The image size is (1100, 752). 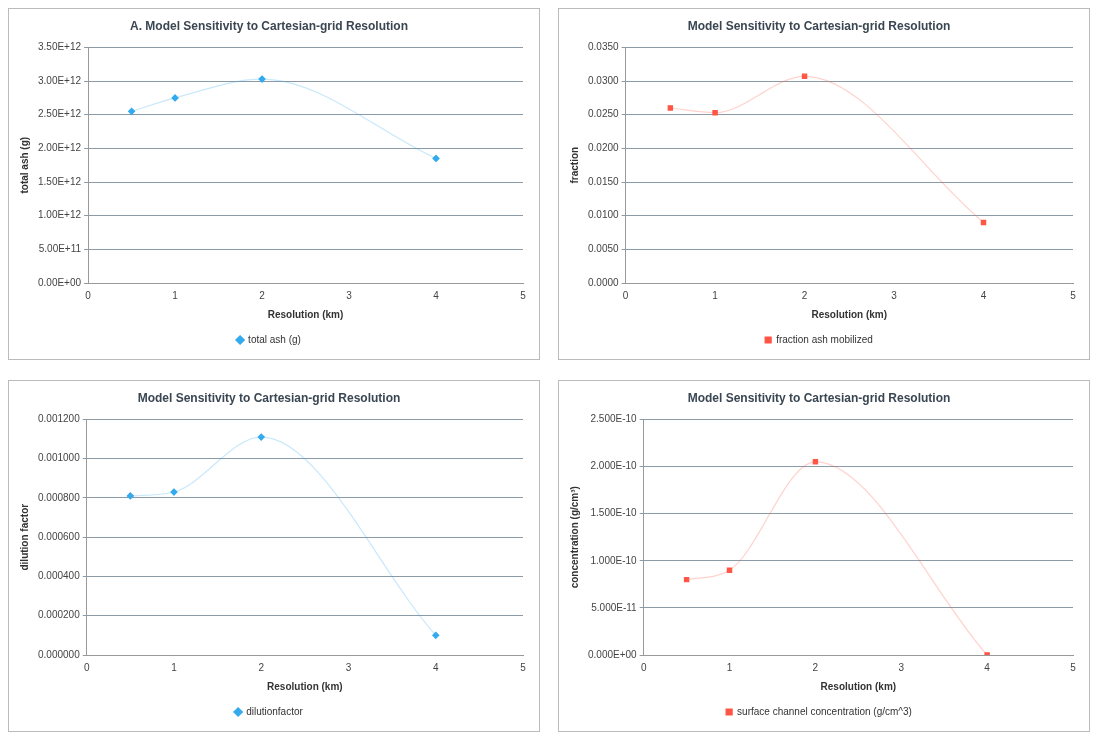 I want to click on y-tick-label: 0.0000, so click(x=603, y=282).